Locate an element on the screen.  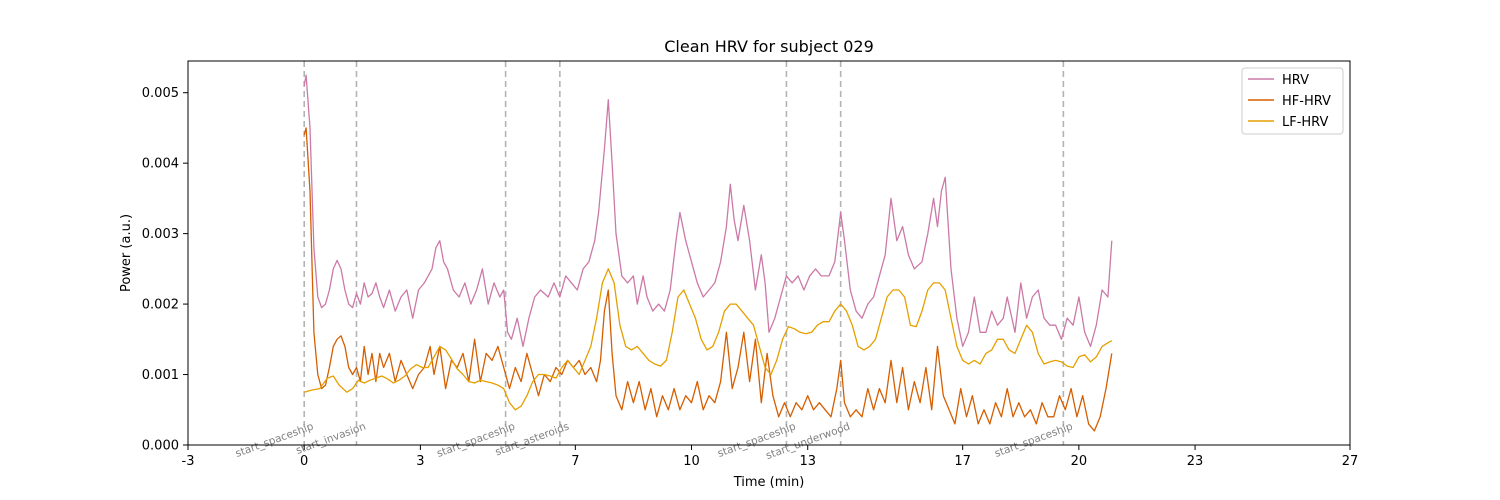
y-tick-label: 0.003 is located at coordinates (160, 234).